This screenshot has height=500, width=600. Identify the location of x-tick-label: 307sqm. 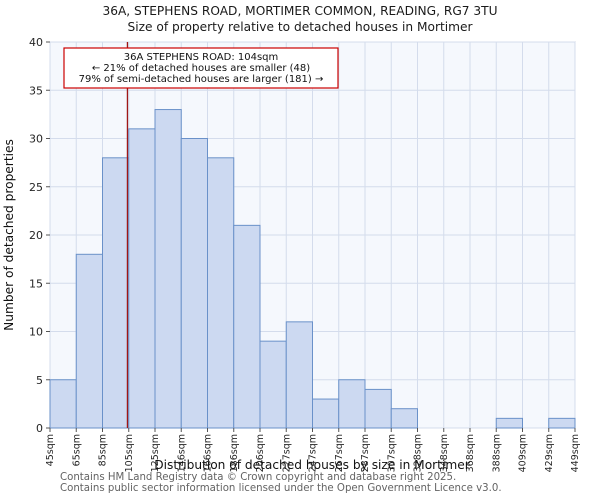
(391, 453).